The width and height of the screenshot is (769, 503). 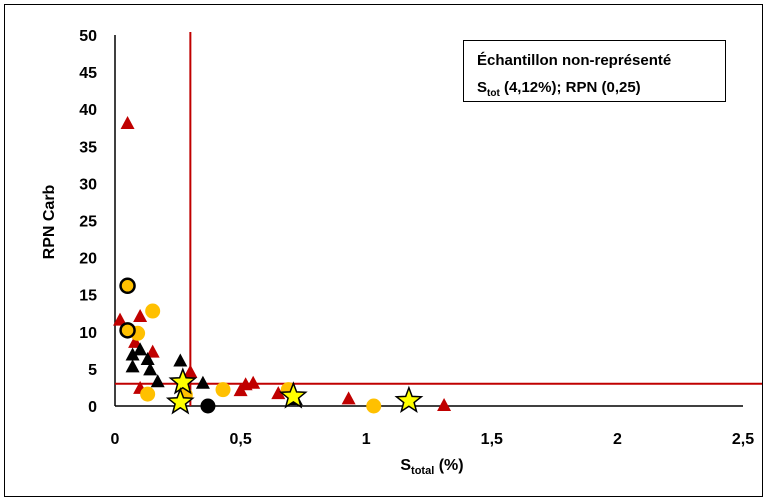 What do you see at coordinates (88, 110) in the screenshot?
I see `y-tick-label: 40` at bounding box center [88, 110].